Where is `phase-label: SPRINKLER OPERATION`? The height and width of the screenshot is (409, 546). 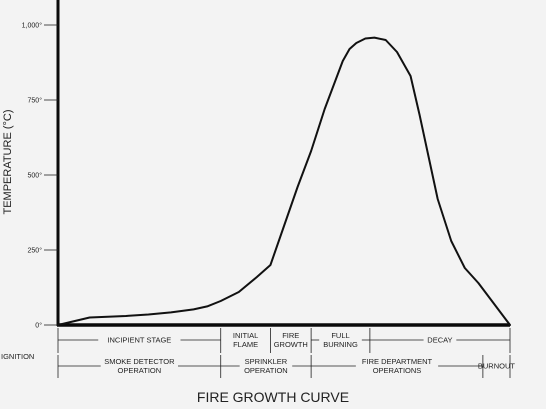
phase-label: SPRINKLER OPERATION is located at coordinates (266, 366).